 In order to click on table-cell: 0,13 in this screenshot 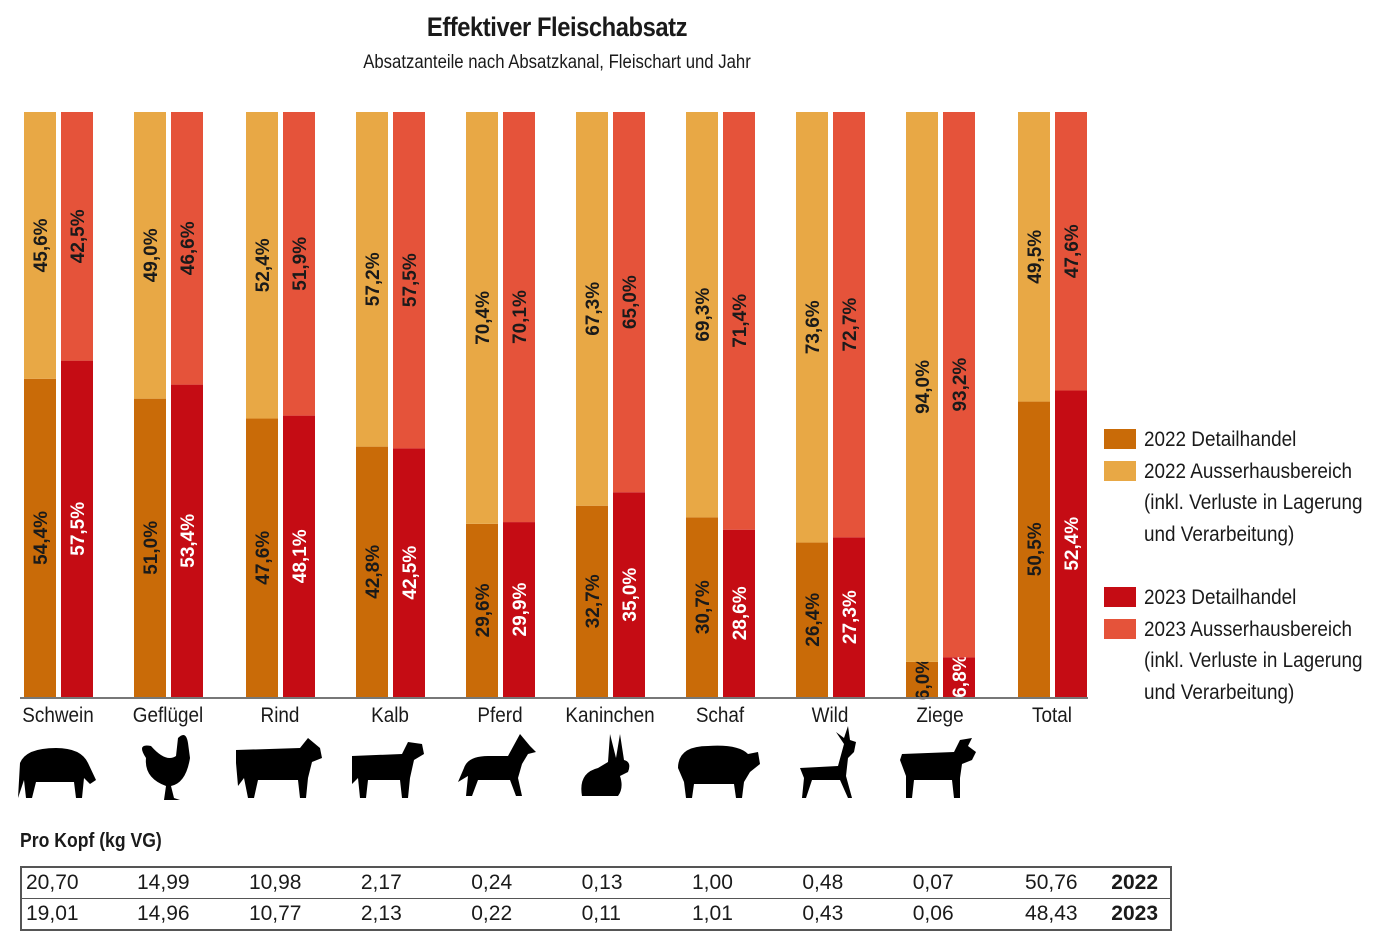, I will do `click(632, 882)`.